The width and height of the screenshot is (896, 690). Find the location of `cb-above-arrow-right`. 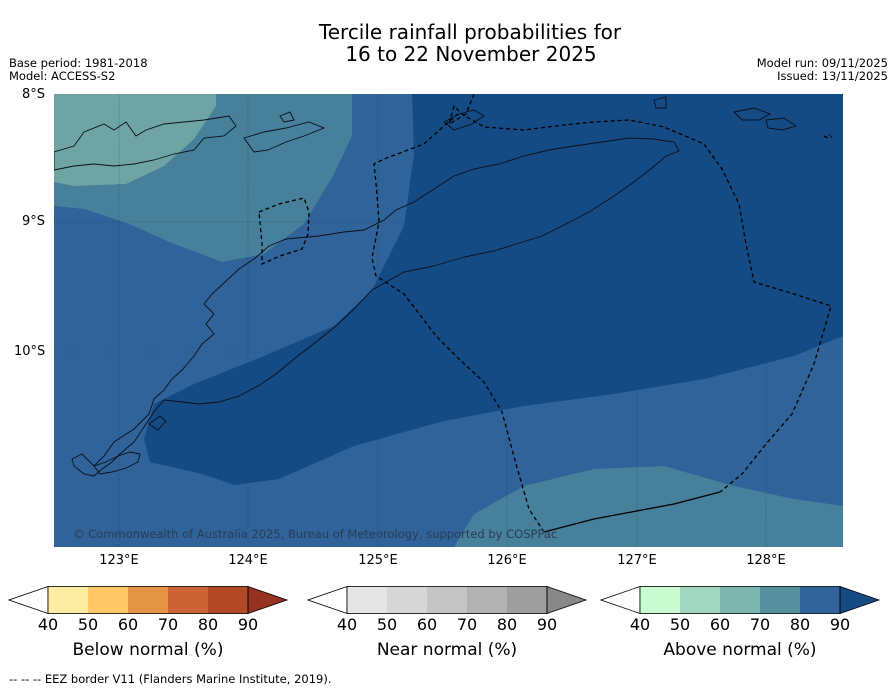

cb-above-arrow-right is located at coordinates (860, 600).